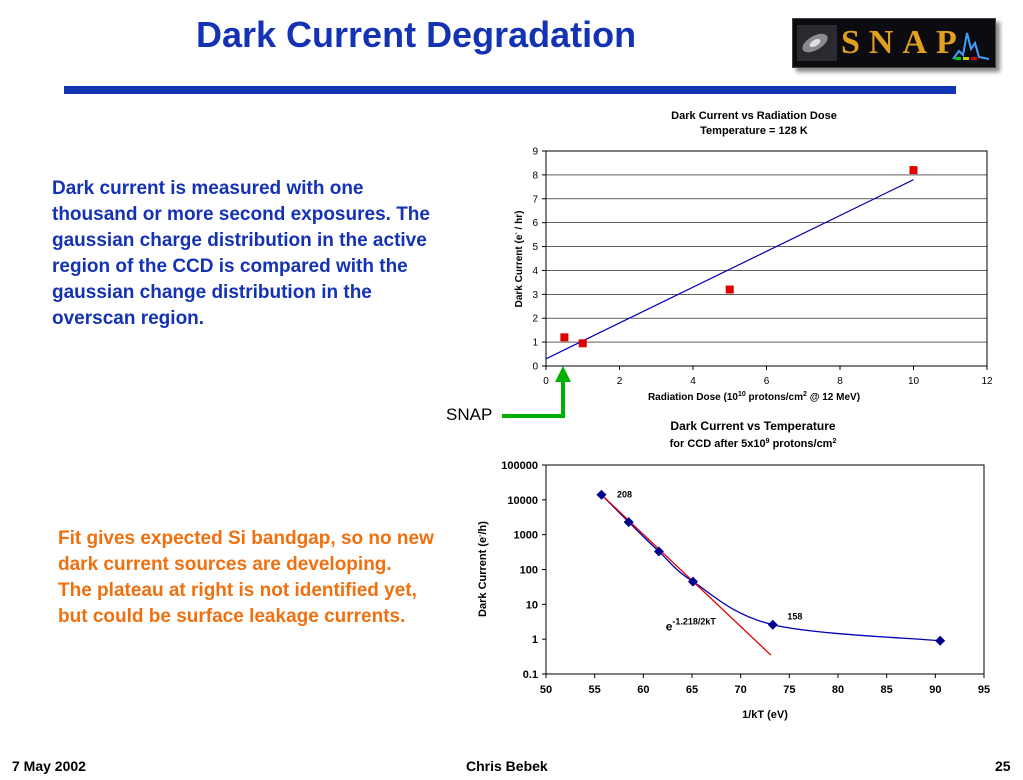  I want to click on temperature-x-tick-label: 50, so click(546, 690).